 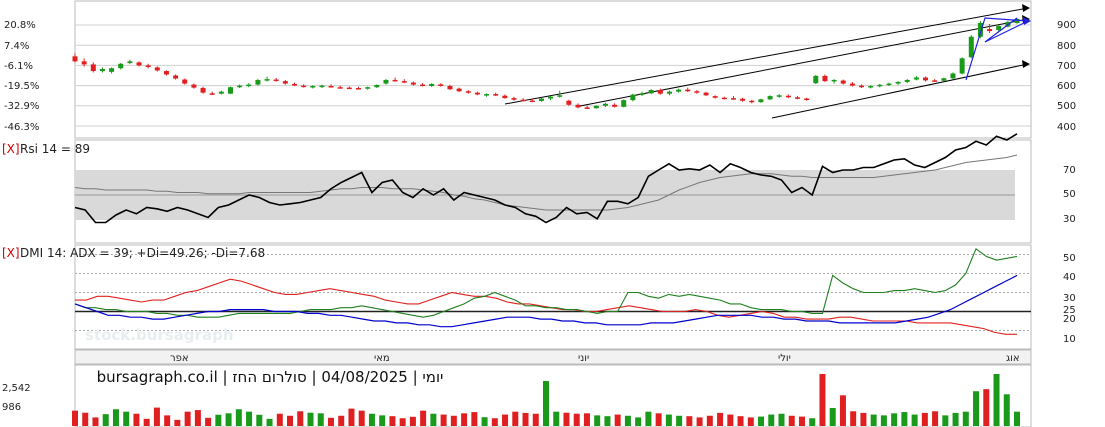 I want to click on month-label: אפר, so click(x=179, y=358).